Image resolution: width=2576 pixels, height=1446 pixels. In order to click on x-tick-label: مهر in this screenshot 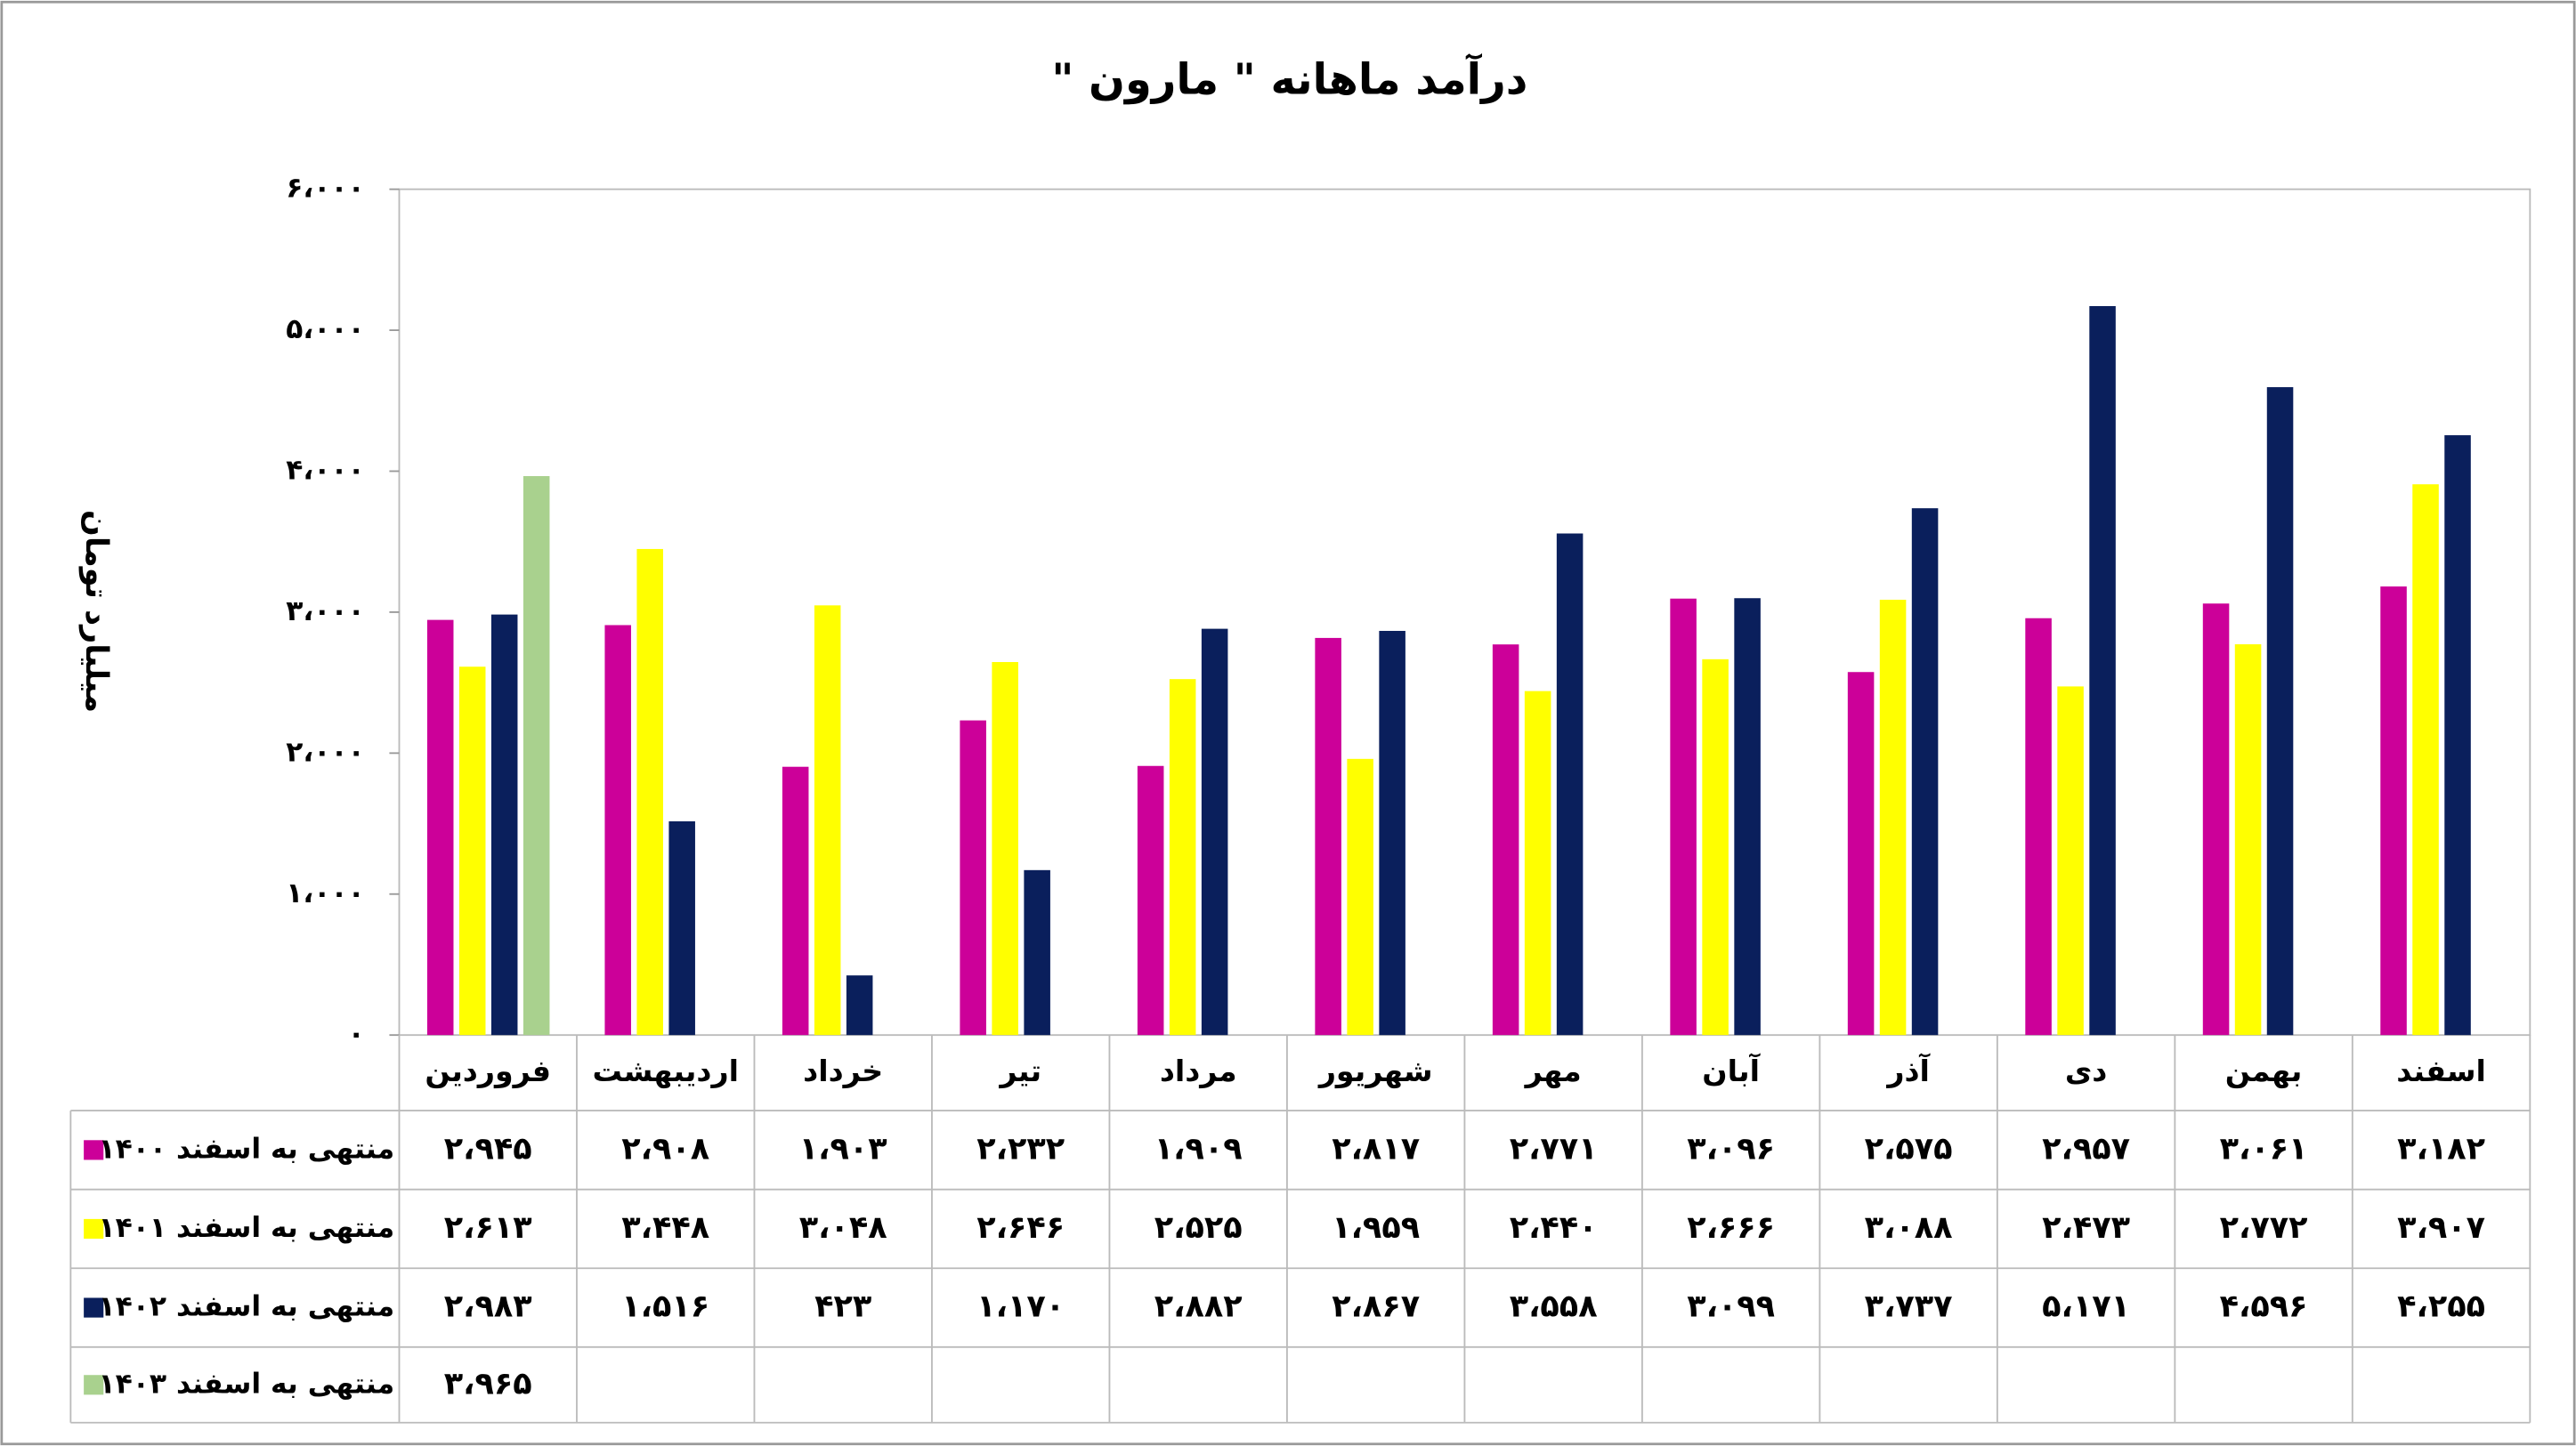, I will do `click(1553, 1071)`.